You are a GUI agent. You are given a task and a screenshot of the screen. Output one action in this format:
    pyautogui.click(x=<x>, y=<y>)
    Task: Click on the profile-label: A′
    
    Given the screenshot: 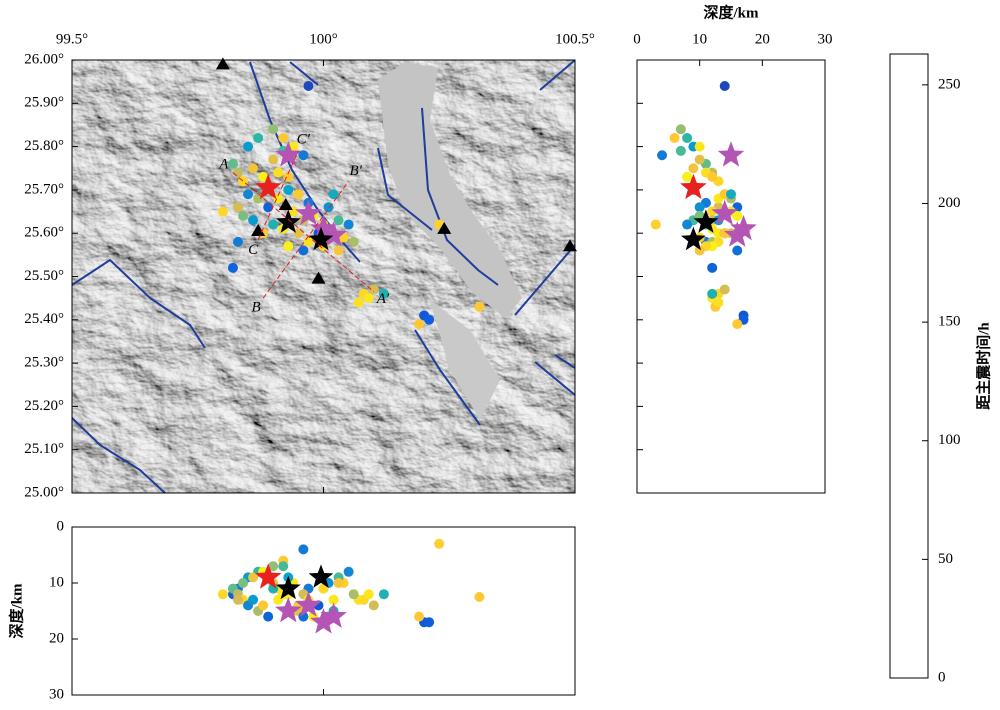 What is the action you would take?
    pyautogui.click(x=383, y=299)
    